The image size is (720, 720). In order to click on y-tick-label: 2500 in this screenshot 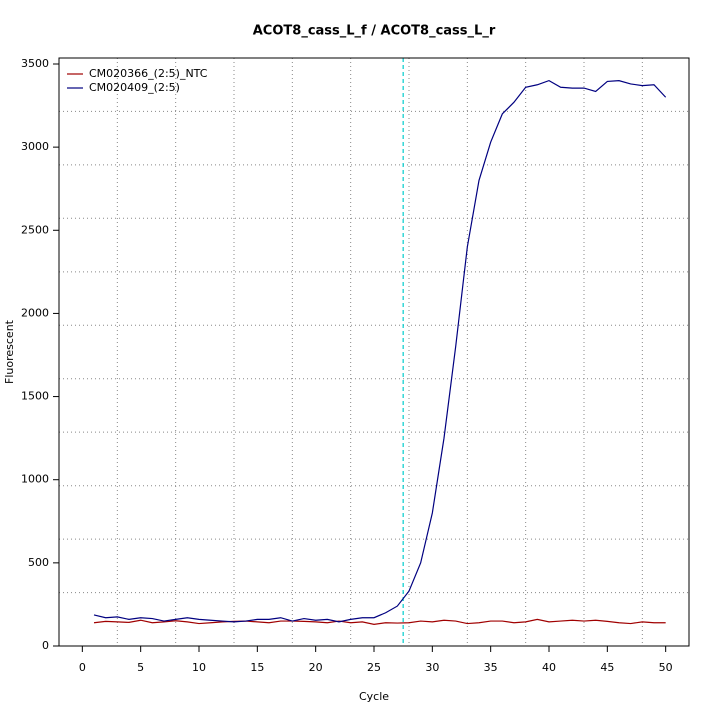, I will do `click(35, 229)`.